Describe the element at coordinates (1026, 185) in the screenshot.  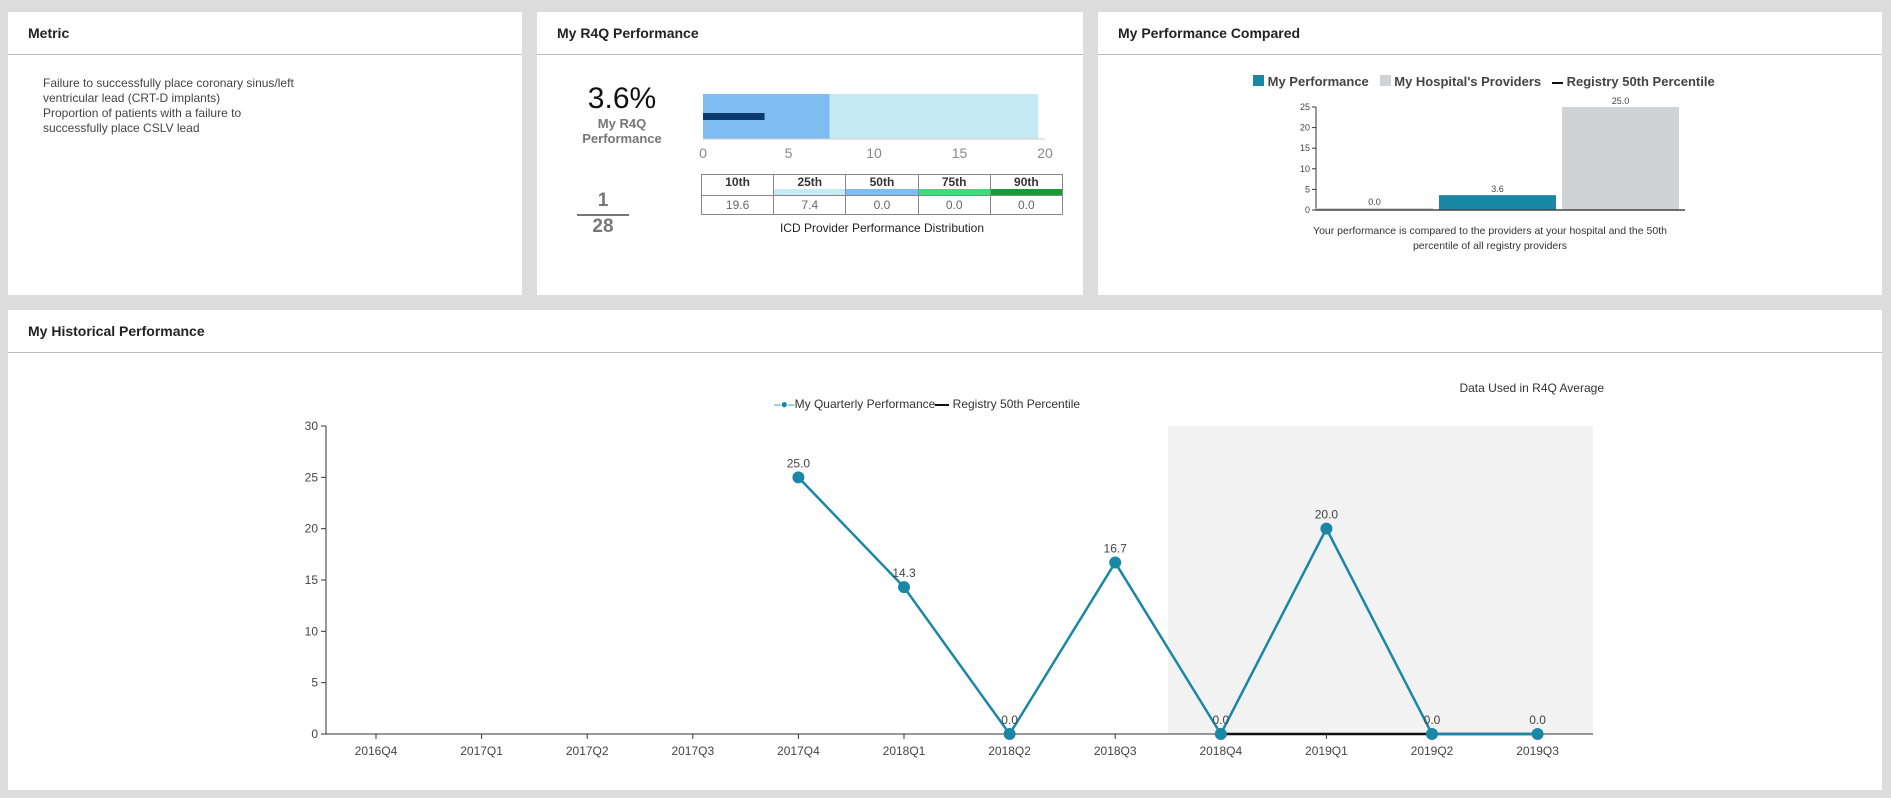
I see `distribution-header: 90th` at that location.